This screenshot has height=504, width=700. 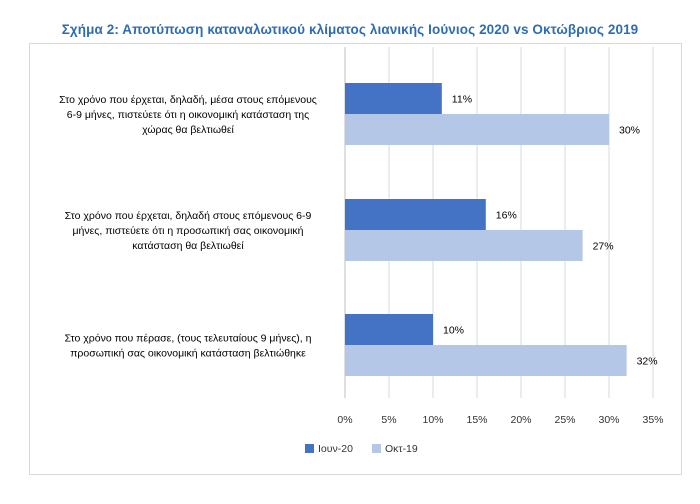 What do you see at coordinates (629, 131) in the screenshot?
I see `data-label: 30%` at bounding box center [629, 131].